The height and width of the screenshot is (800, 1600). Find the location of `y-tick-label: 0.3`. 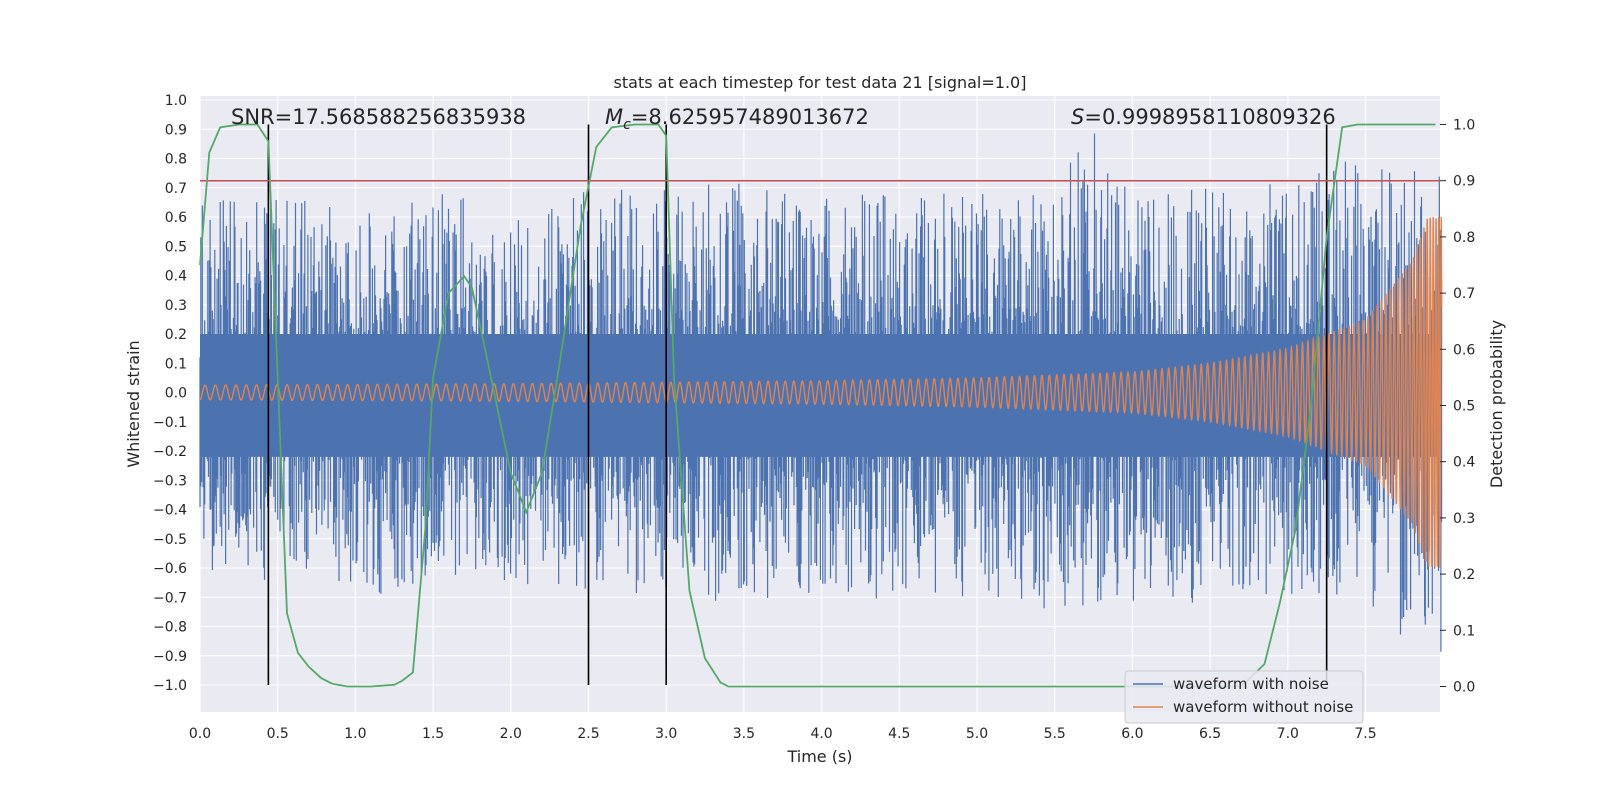

y-tick-label: 0.3 is located at coordinates (176, 306).